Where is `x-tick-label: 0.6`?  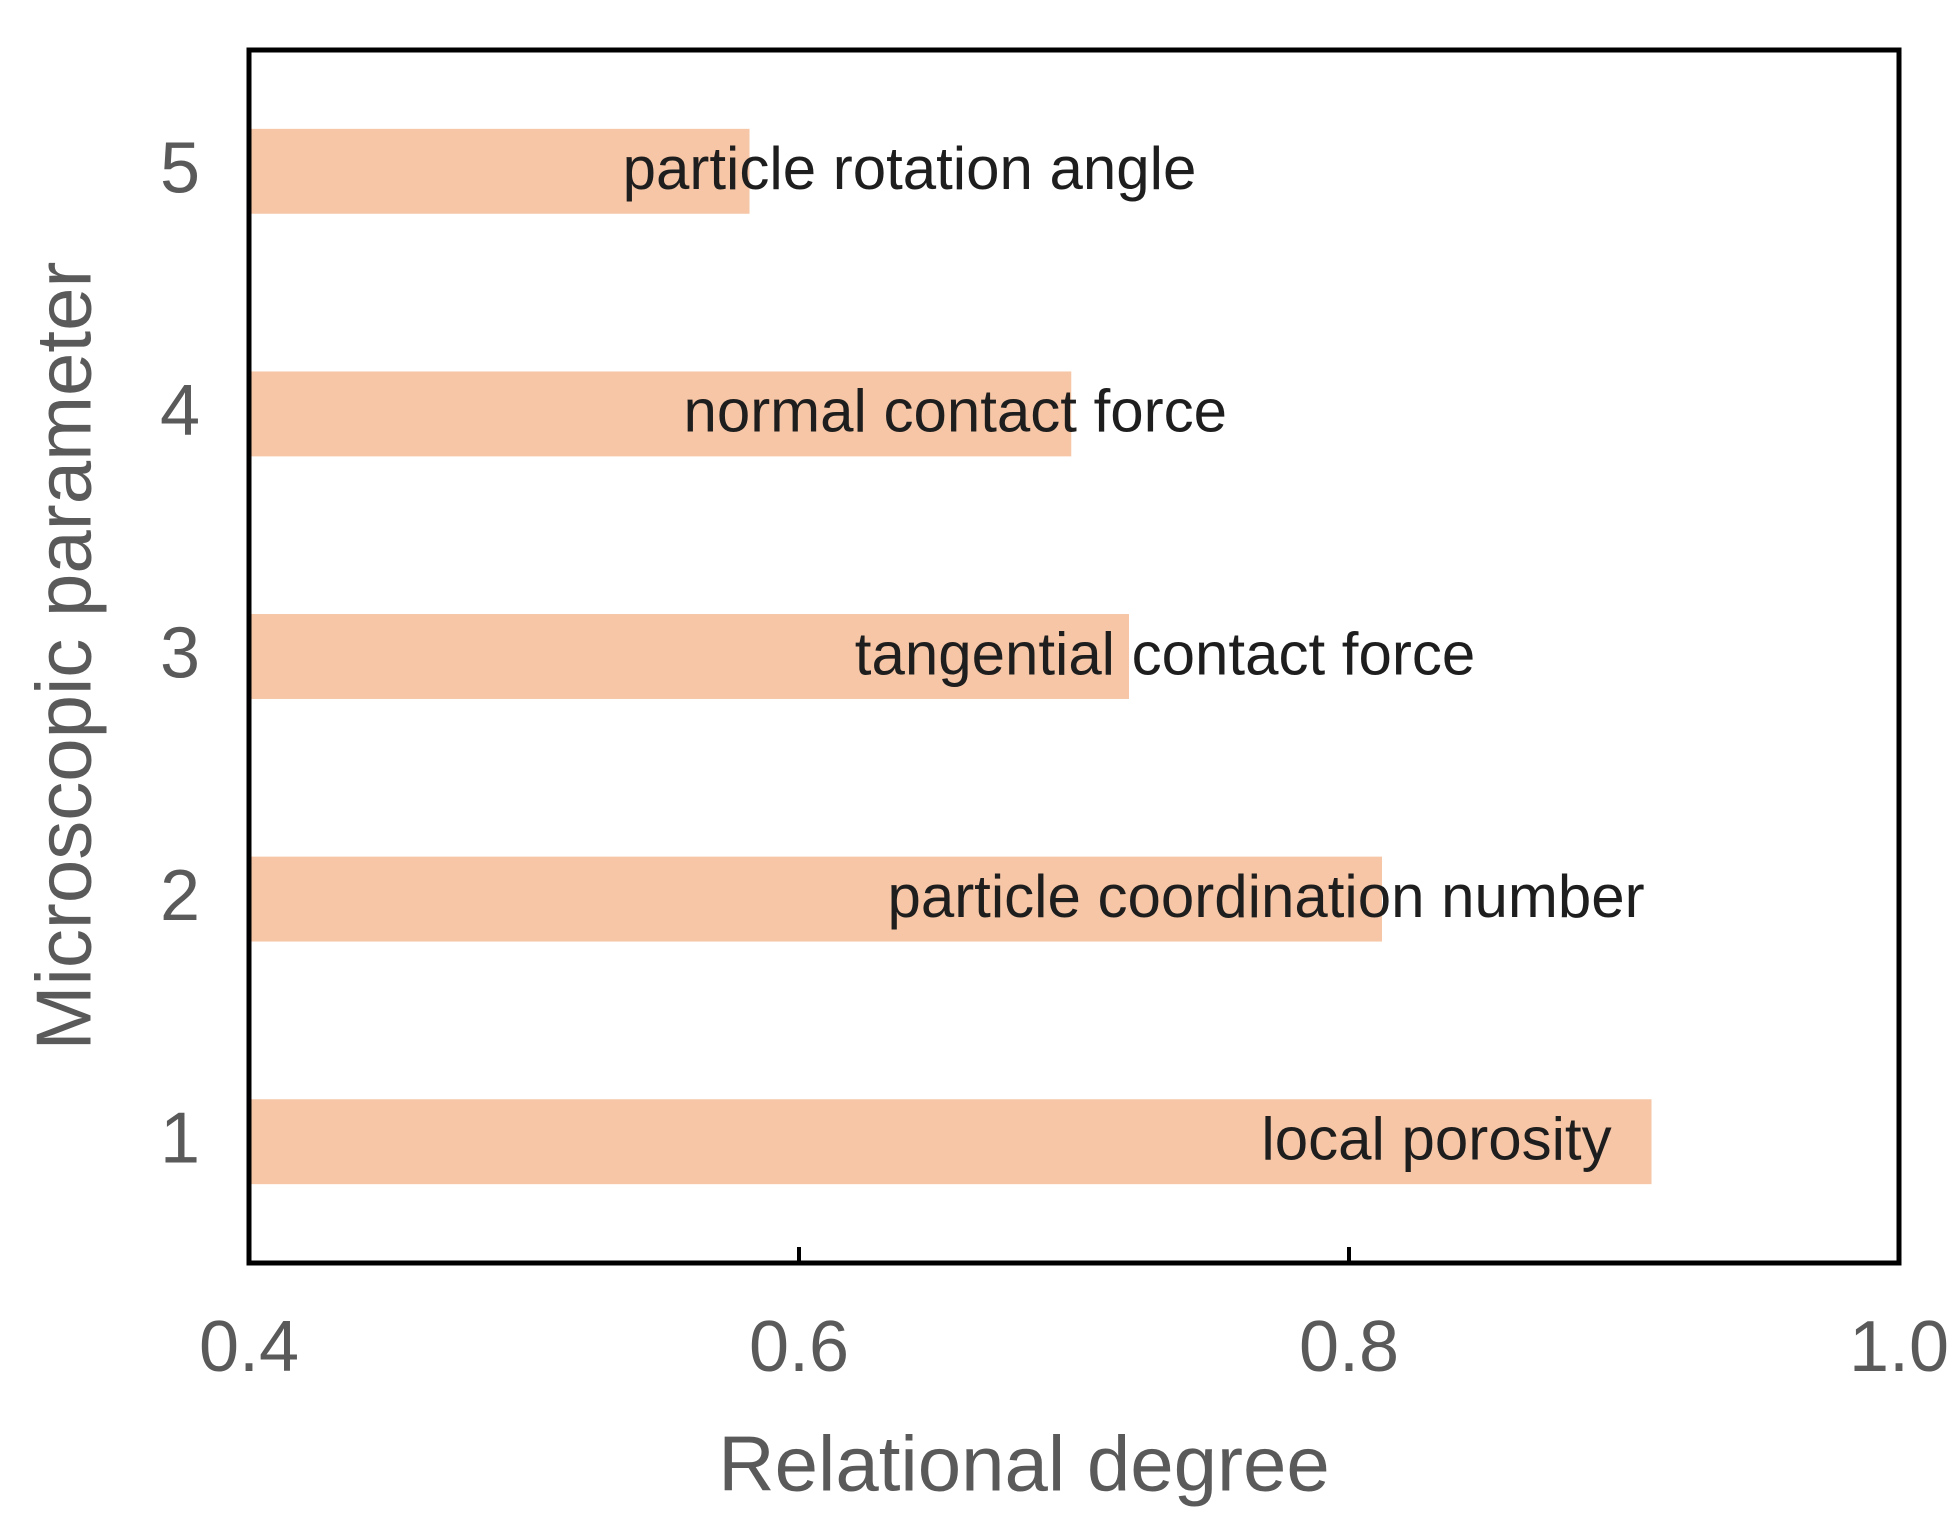 x-tick-label: 0.6 is located at coordinates (799, 1347).